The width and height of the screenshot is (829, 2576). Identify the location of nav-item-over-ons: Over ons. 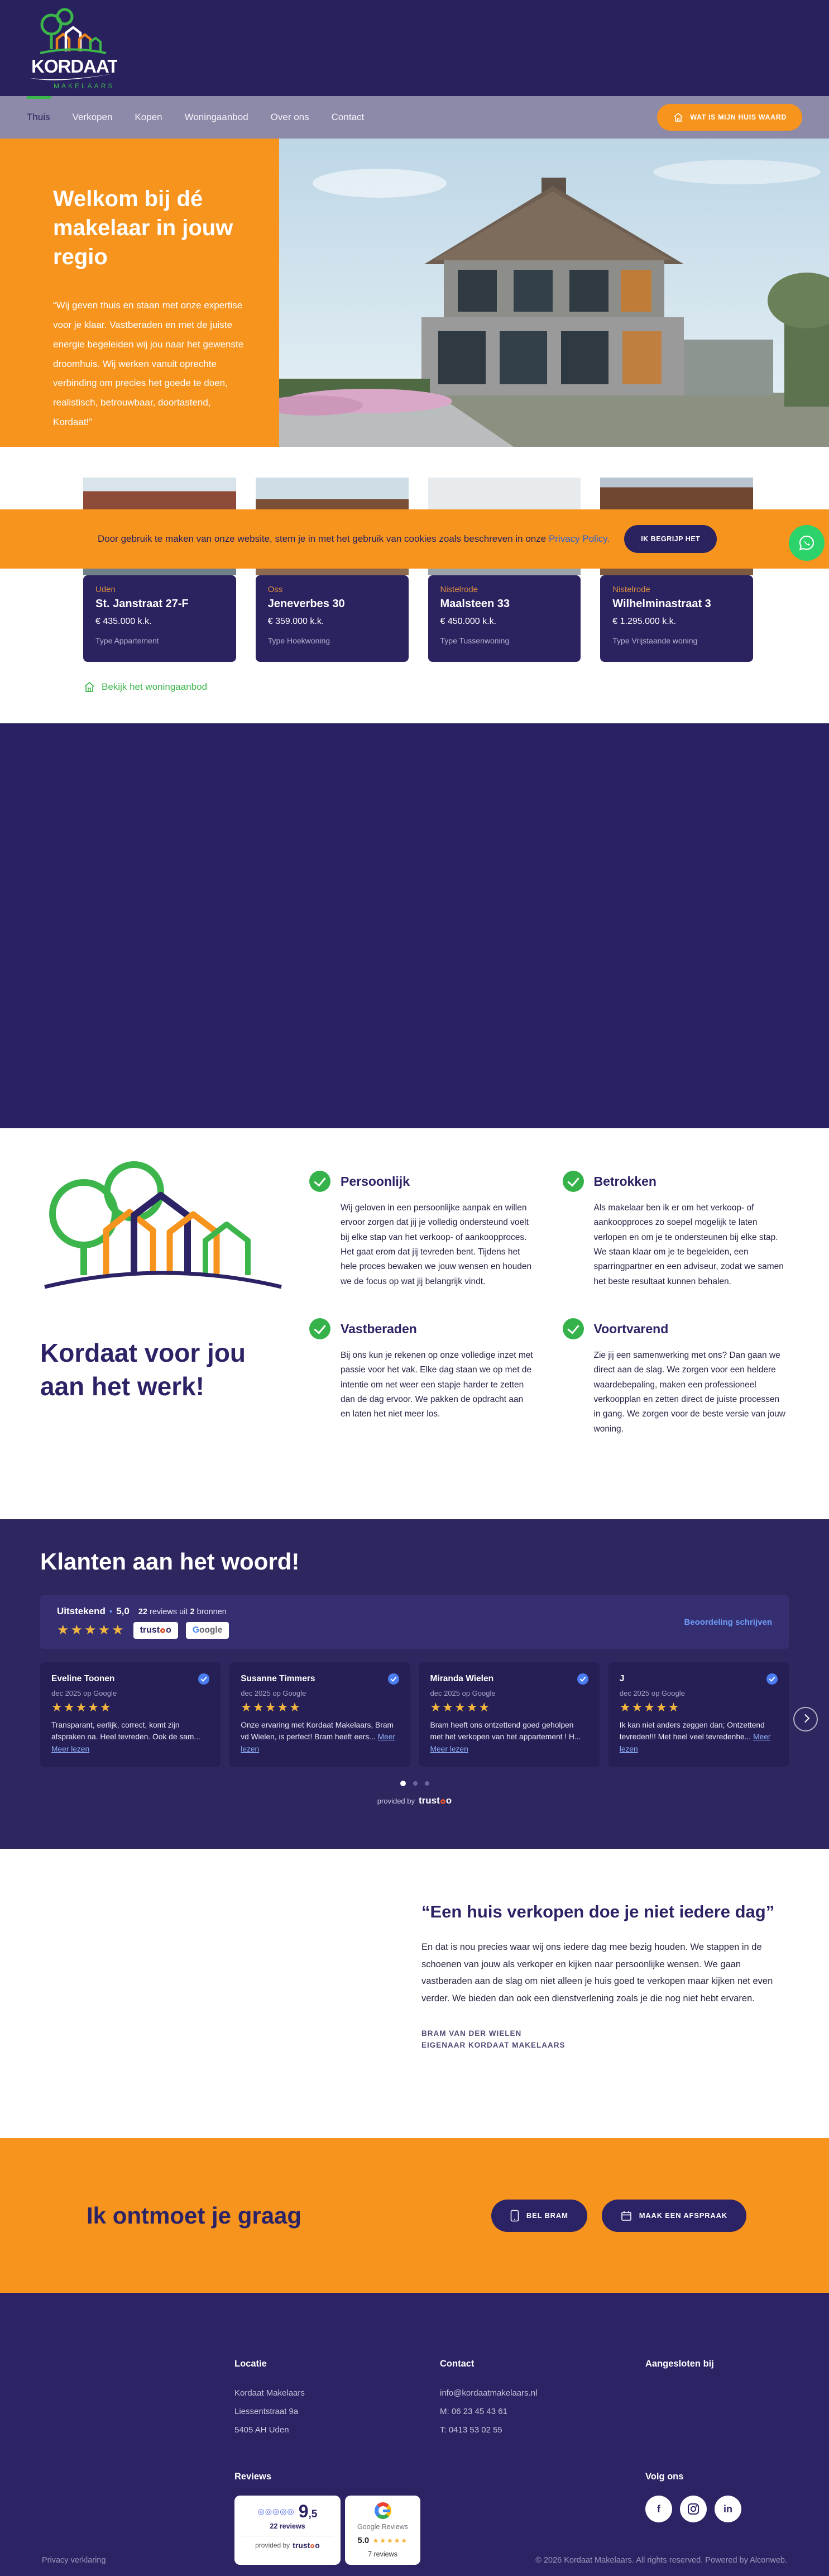
(289, 117).